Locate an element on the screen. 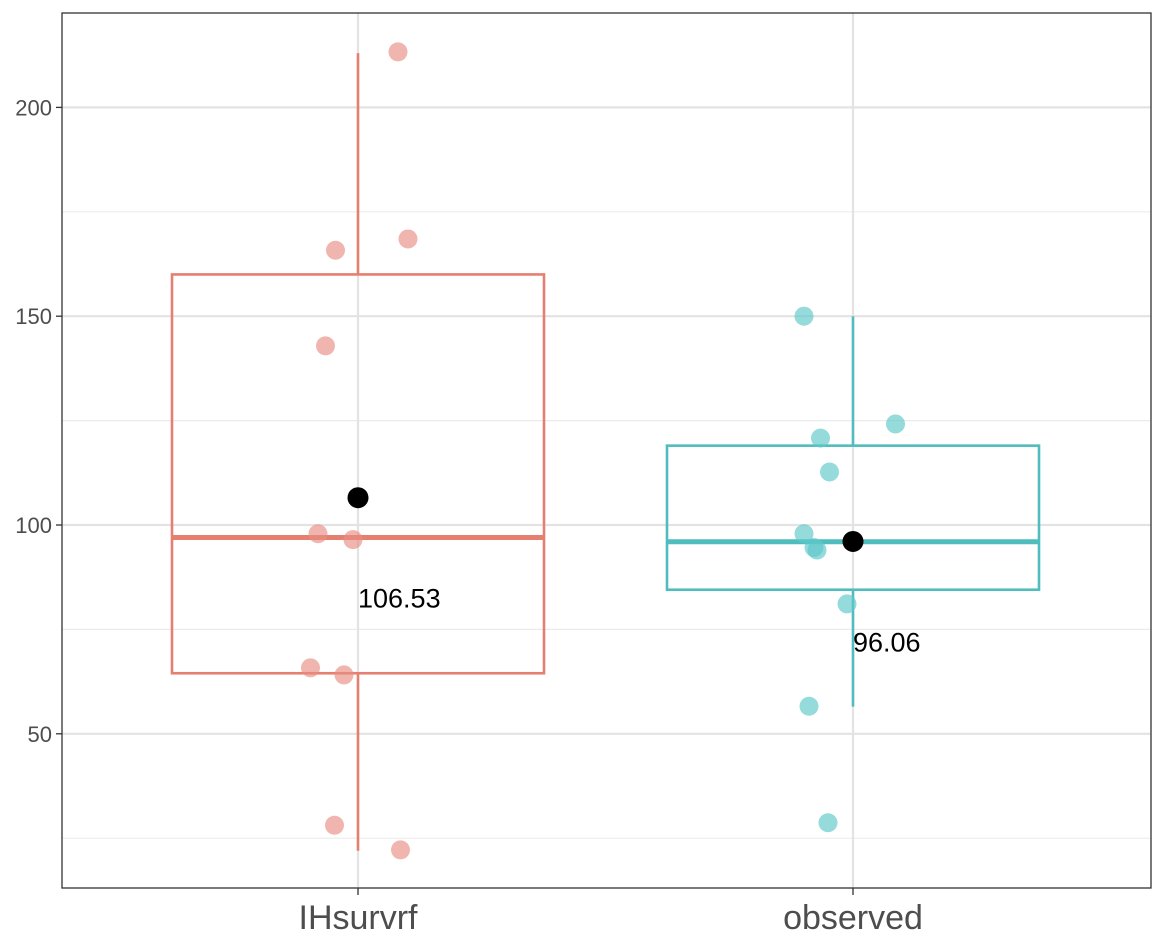  y-tick-label: 150 is located at coordinates (33, 316).